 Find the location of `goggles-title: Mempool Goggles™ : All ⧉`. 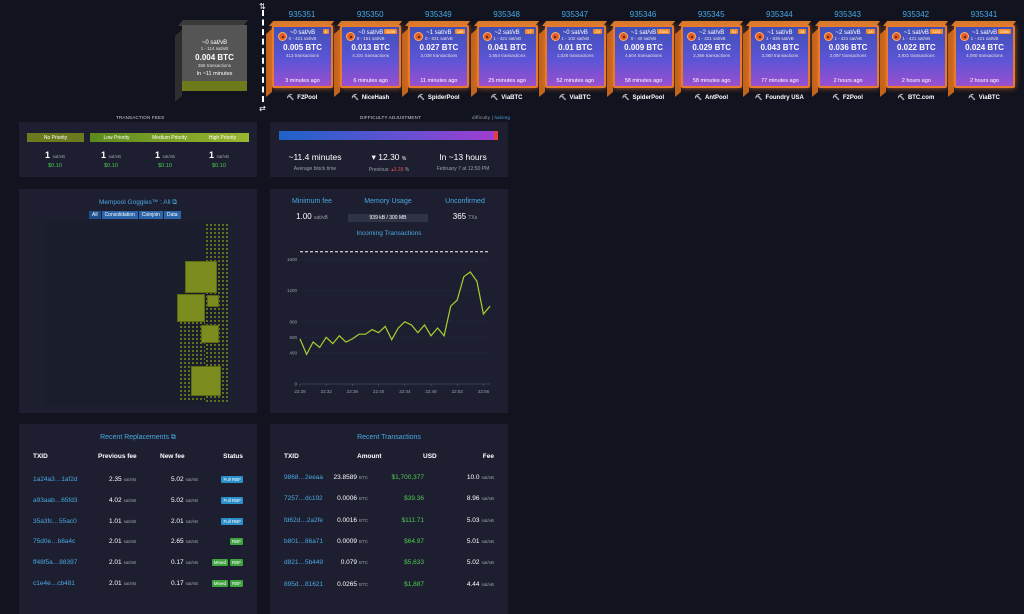

goggles-title: Mempool Goggles™ : All ⧉ is located at coordinates (138, 203).